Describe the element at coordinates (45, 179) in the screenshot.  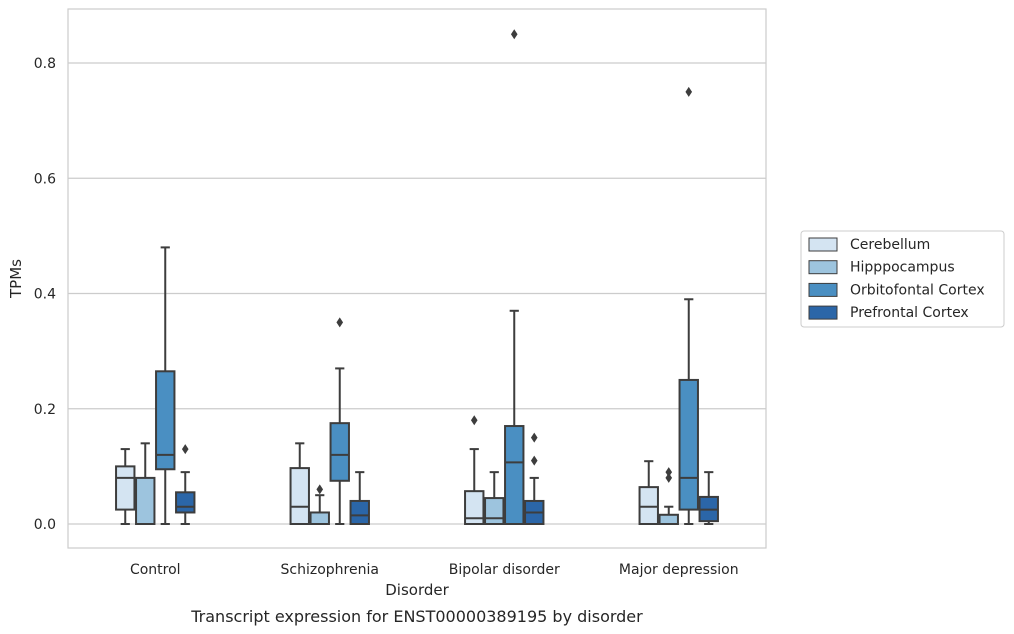
I see `y-tick-label: 0.6` at that location.